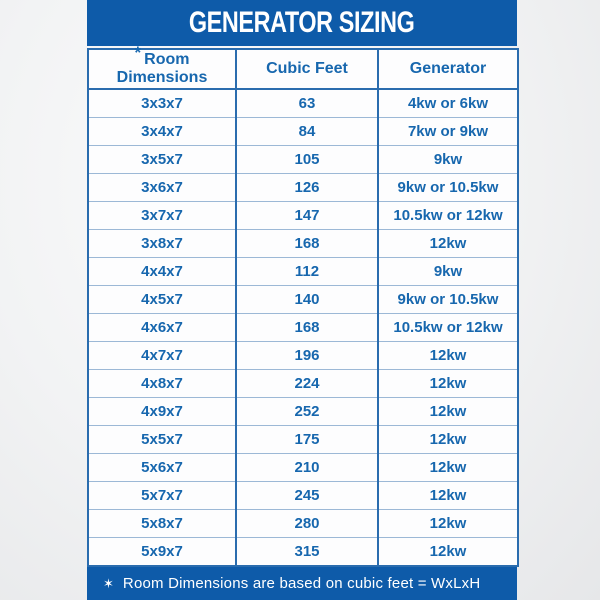 Image resolution: width=600 pixels, height=600 pixels. I want to click on table-row: 4x8x7 224 12kw, so click(303, 383).